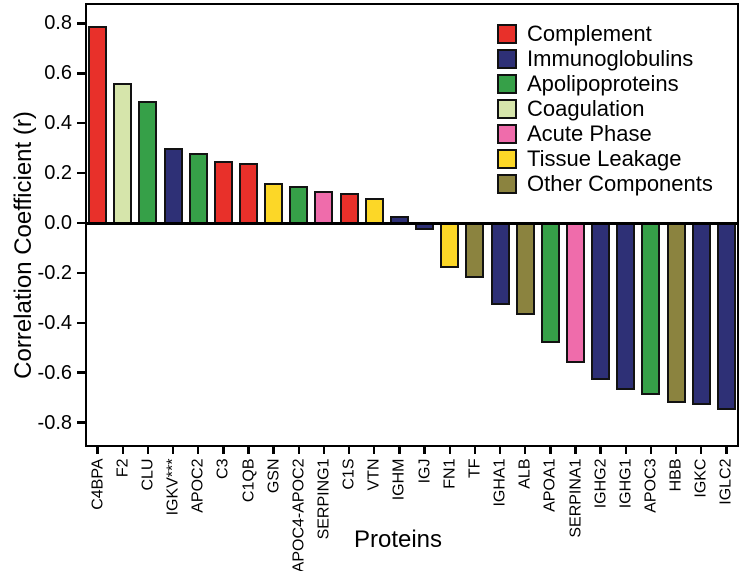 The image size is (740, 571). I want to click on legend-item-apolipoproteins: Apolipoproteins, so click(605, 83).